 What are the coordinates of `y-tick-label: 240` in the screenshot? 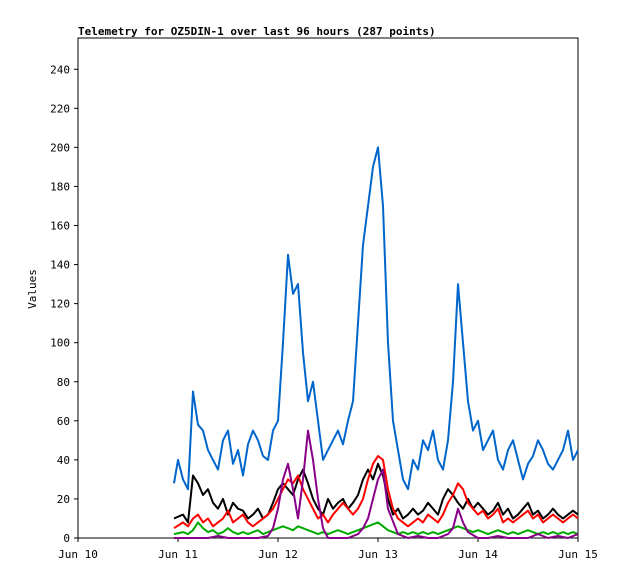 It's located at (60, 69).